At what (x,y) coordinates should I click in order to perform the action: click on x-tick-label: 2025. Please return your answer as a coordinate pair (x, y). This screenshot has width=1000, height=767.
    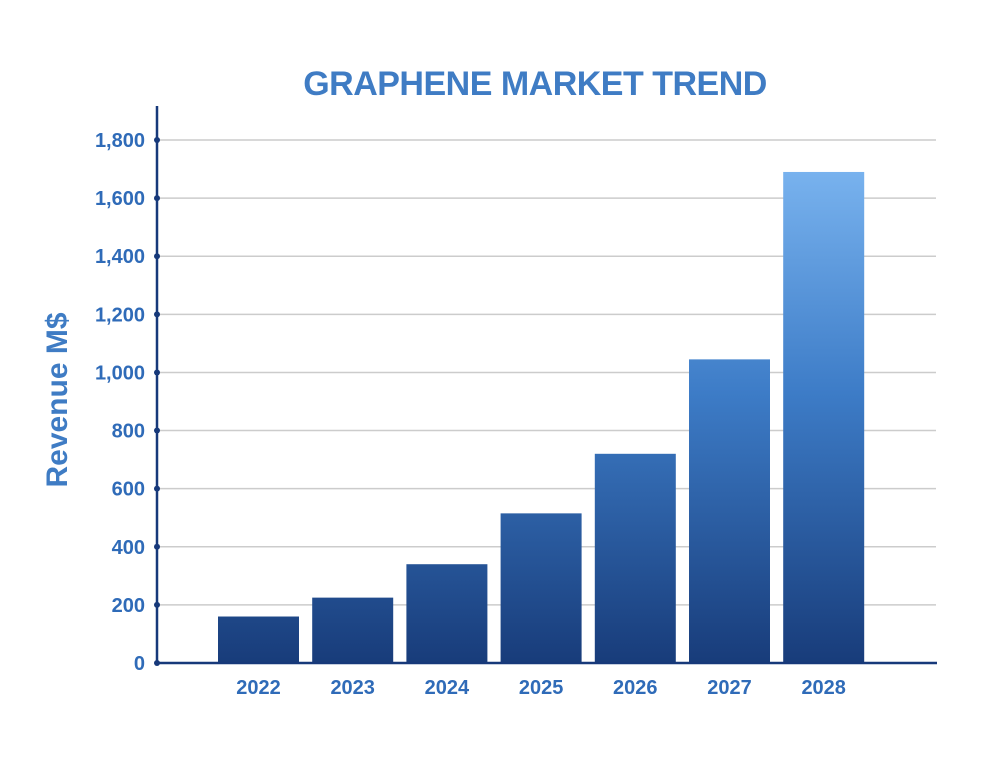
    Looking at the image, I should click on (541, 688).